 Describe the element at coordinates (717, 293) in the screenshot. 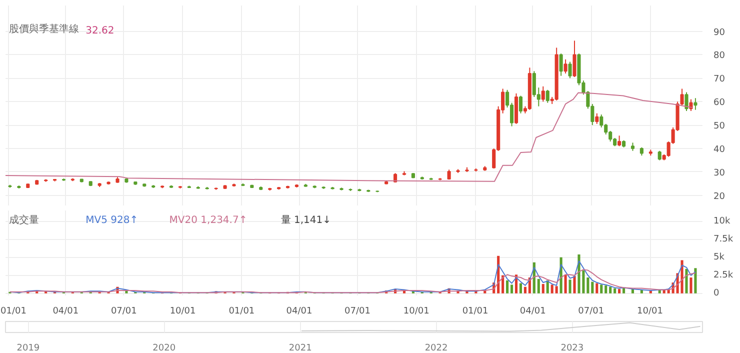

I see `y-tick-label: 0` at that location.